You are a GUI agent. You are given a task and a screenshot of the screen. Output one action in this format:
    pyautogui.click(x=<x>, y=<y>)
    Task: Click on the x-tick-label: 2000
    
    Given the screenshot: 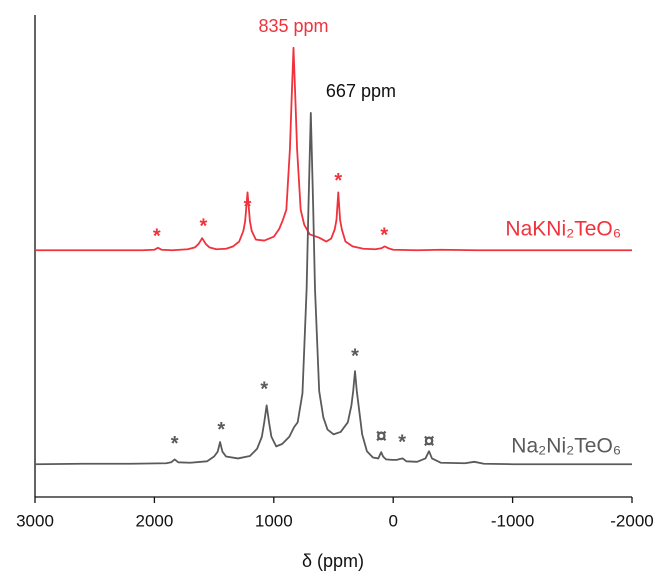 What is the action you would take?
    pyautogui.click(x=154, y=520)
    